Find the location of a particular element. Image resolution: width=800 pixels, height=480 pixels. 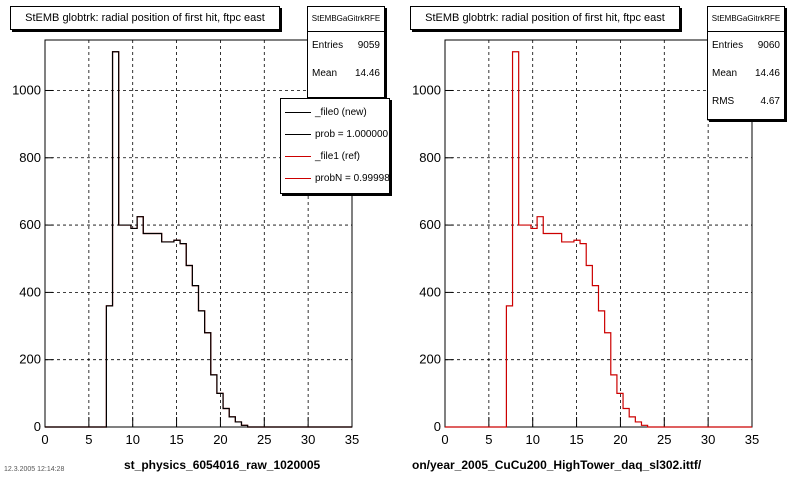

footer-timestamp: 12.3.2005 12:14:28 is located at coordinates (34, 469).